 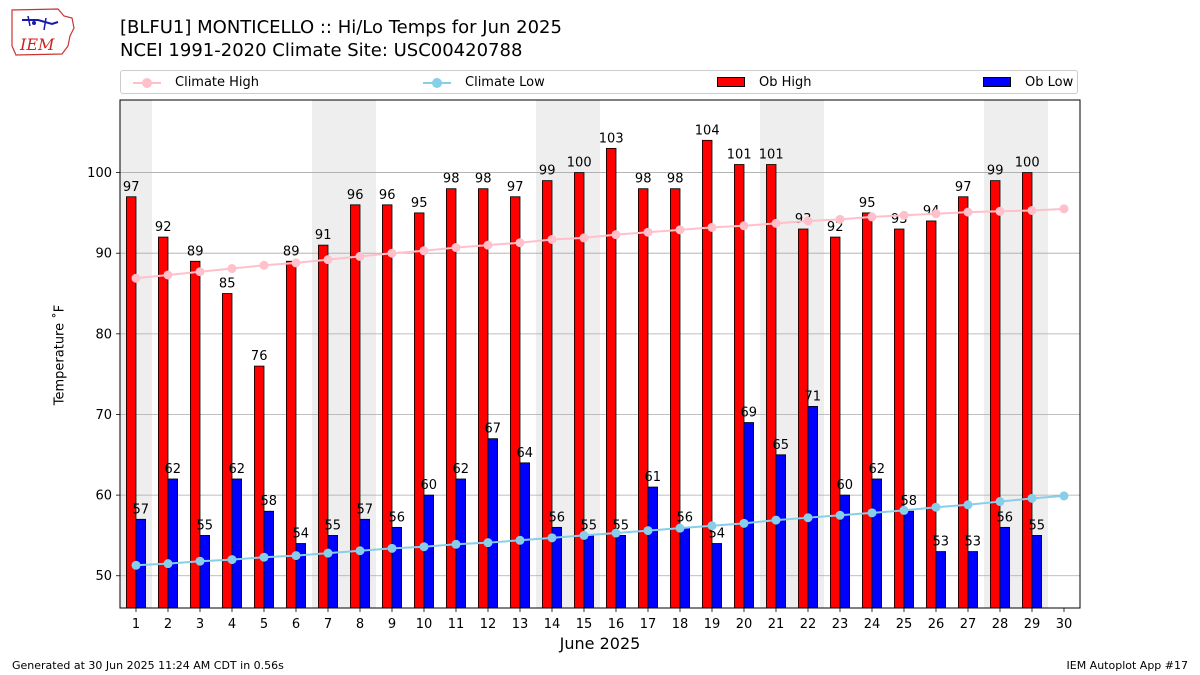 I want to click on x-tick-label: 27, so click(x=968, y=624).